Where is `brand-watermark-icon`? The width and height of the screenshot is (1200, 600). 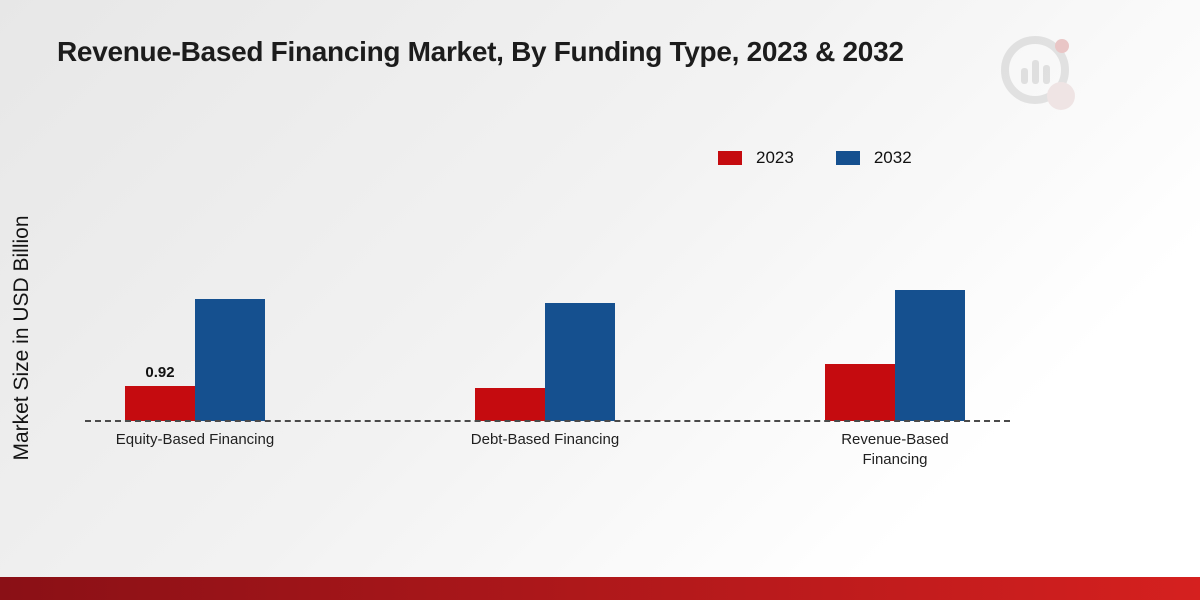 brand-watermark-icon is located at coordinates (1038, 73).